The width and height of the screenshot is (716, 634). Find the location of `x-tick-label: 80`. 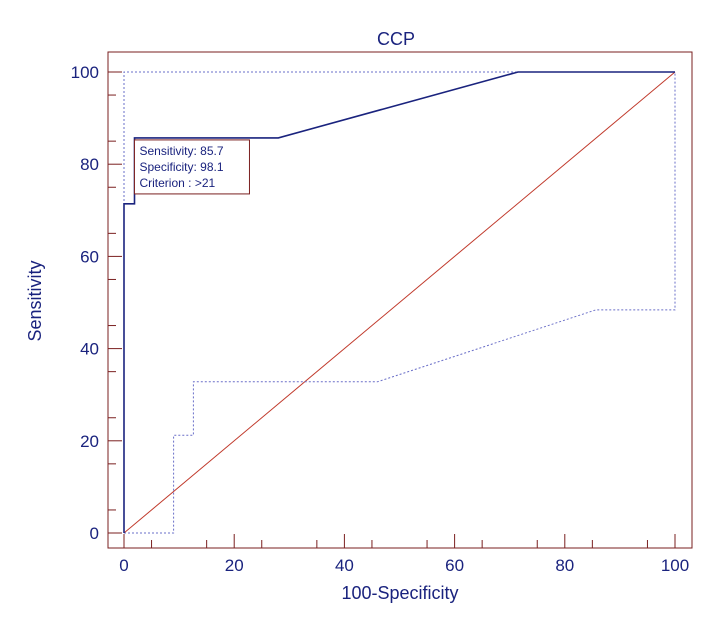

x-tick-label: 80 is located at coordinates (564, 565).